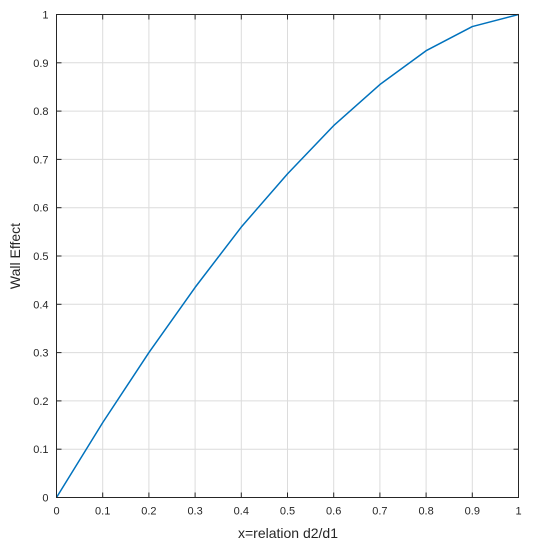 The width and height of the screenshot is (536, 550). What do you see at coordinates (40, 402) in the screenshot?
I see `y-tick-label: 0.2` at bounding box center [40, 402].